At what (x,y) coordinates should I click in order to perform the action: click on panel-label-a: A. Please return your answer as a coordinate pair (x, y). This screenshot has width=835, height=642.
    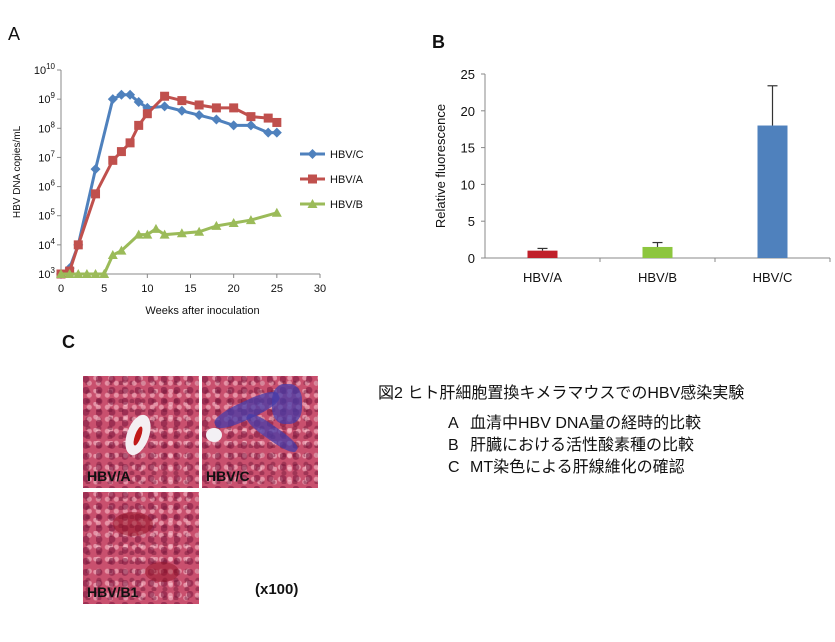
    Looking at the image, I should click on (14, 34).